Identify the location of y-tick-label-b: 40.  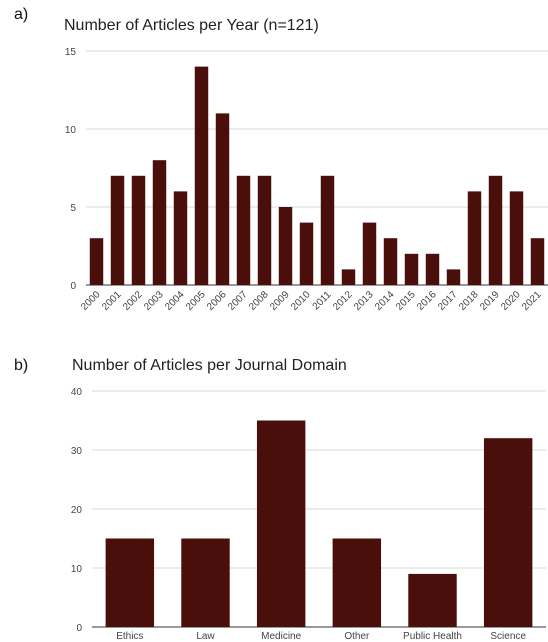
(77, 392).